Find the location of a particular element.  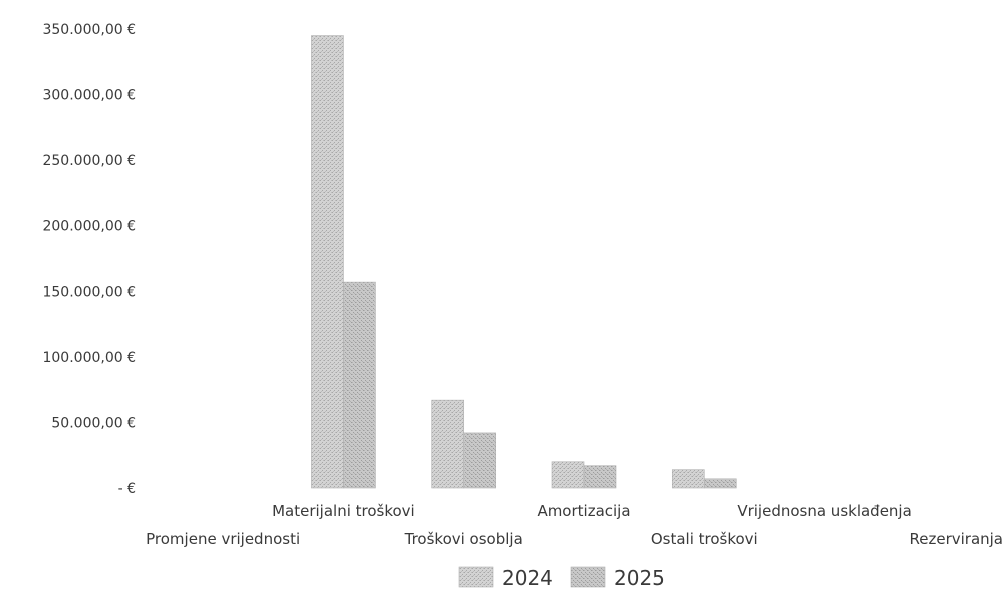

x-tick-label: Vrijednosna usklađenja is located at coordinates (824, 511).